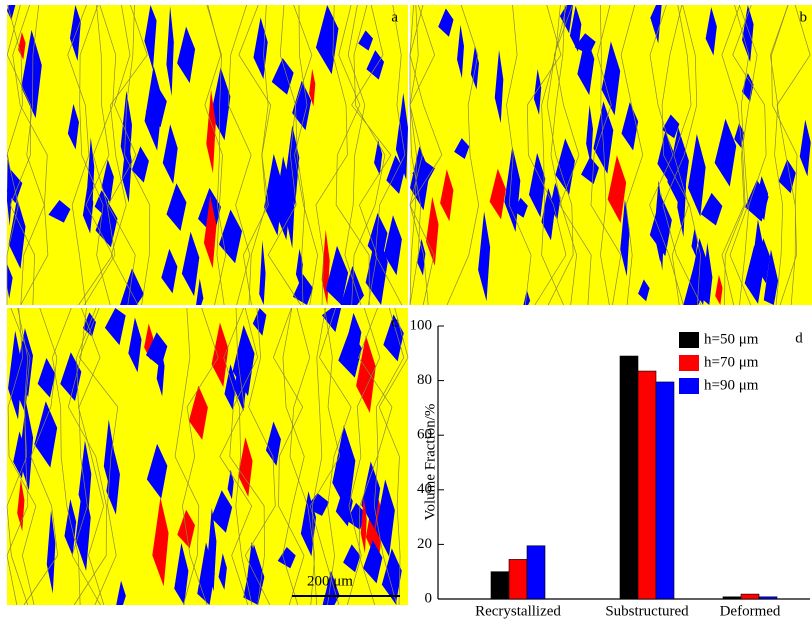  What do you see at coordinates (731, 362) in the screenshot?
I see `legend-label: h=70 μm` at bounding box center [731, 362].